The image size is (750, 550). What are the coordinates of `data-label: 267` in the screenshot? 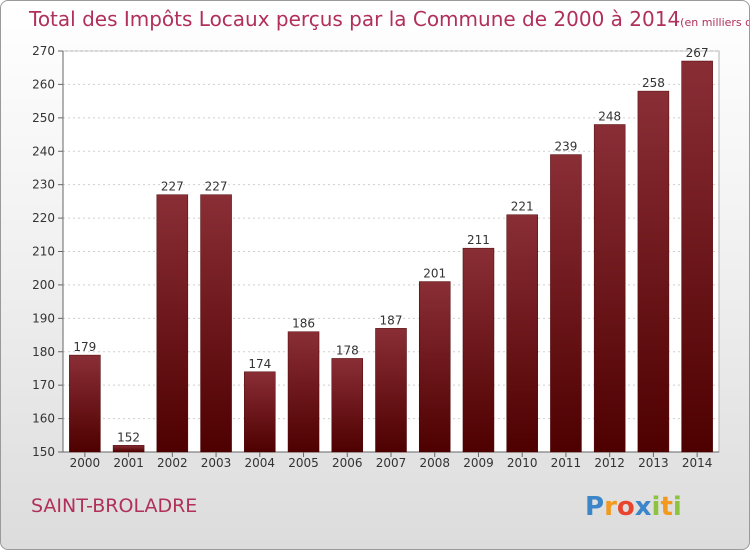 It's located at (697, 53).